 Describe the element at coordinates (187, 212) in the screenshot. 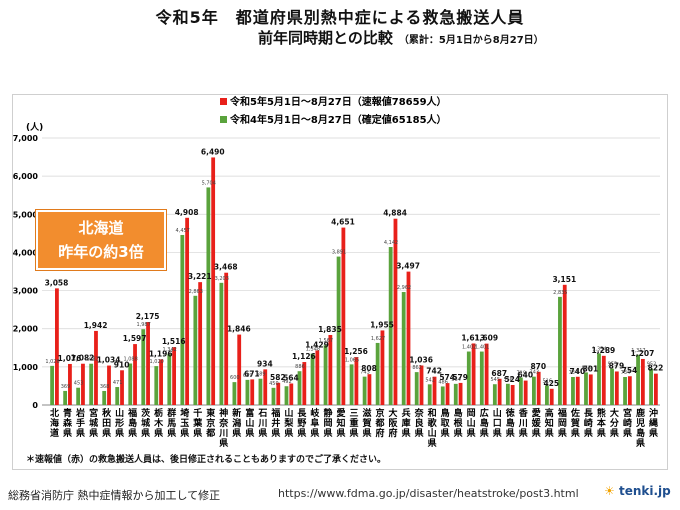

I see `value-label-r5: 4,908` at that location.